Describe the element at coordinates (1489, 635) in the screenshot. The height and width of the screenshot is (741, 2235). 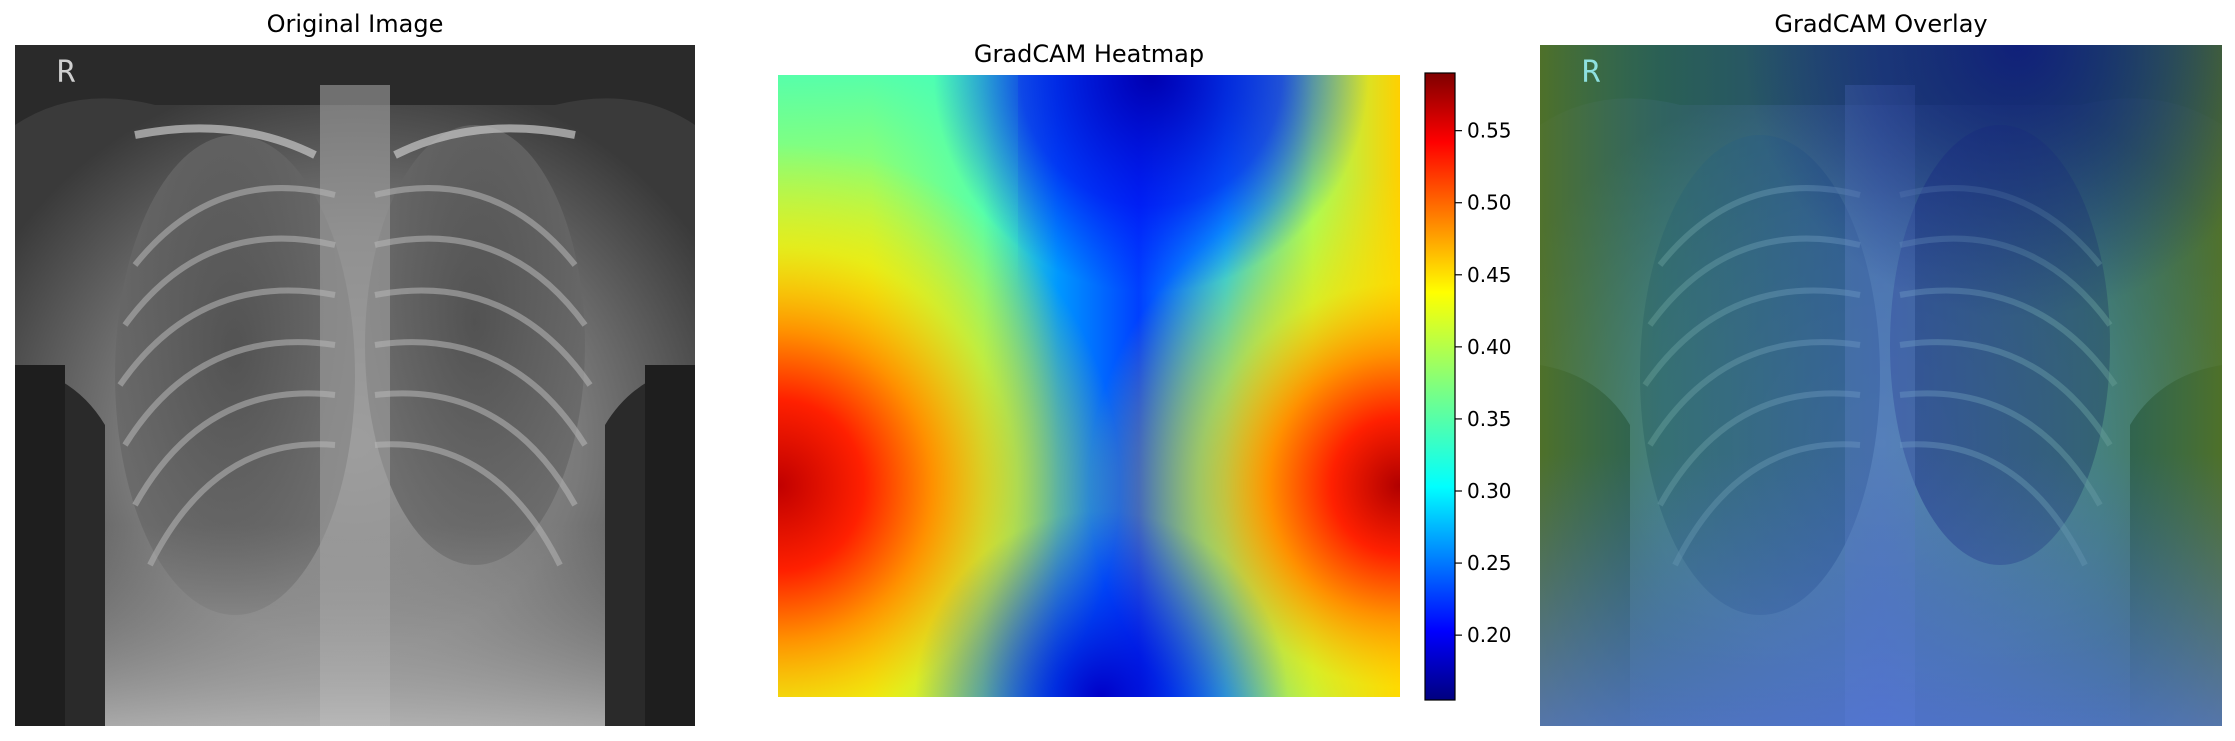
I see `colorbar-tick-label: 0.20` at that location.